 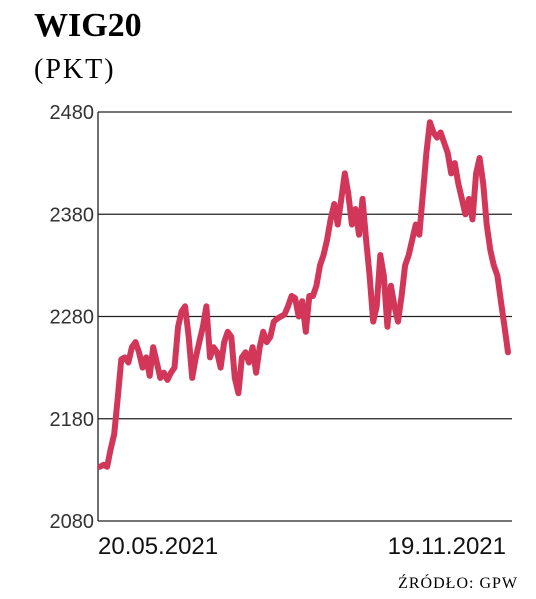 I want to click on source: ŹRÓDŁO: GPW, so click(x=458, y=582).